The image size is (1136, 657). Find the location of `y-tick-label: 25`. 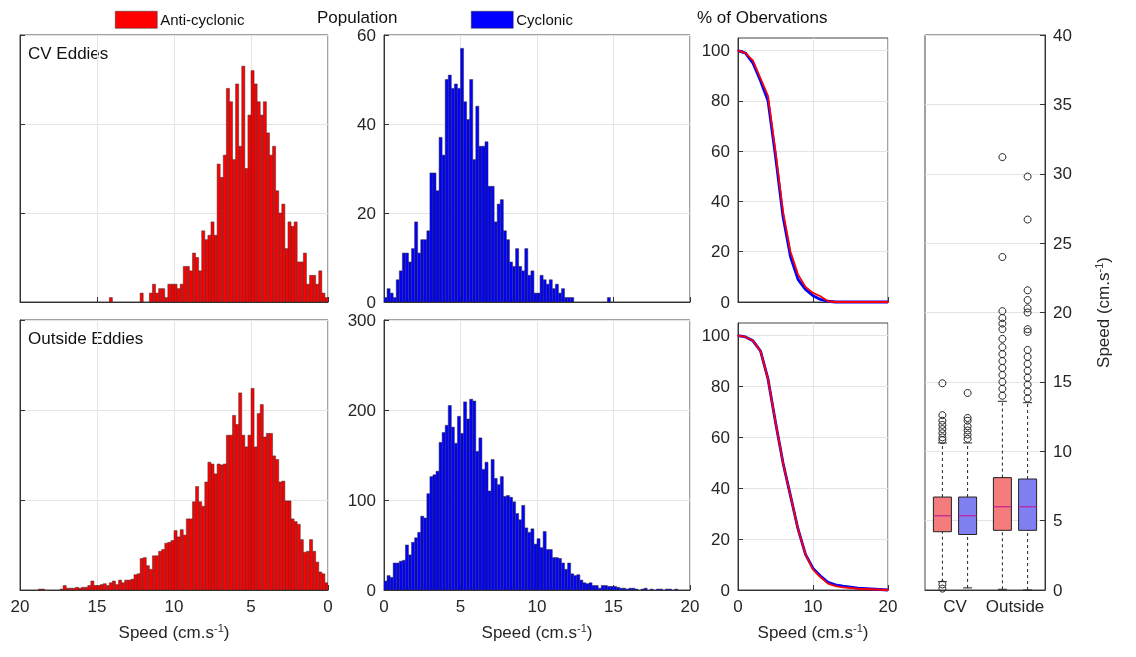

y-tick-label: 25 is located at coordinates (1062, 243).